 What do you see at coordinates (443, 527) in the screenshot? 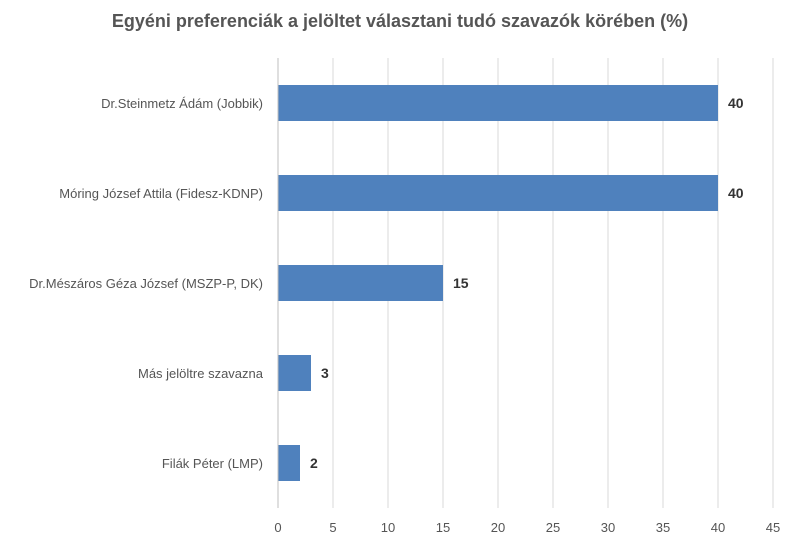
I see `x-tick-label: 15` at bounding box center [443, 527].